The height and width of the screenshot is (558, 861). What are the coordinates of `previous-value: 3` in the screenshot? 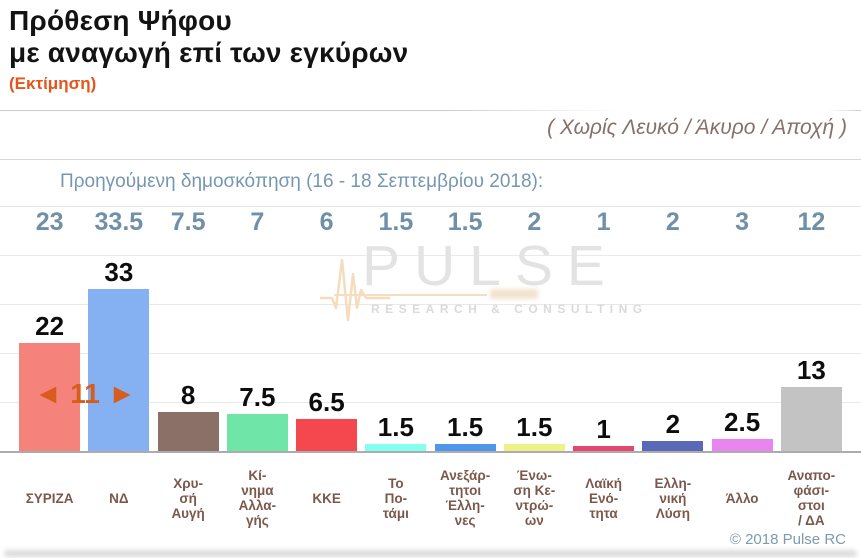 It's located at (742, 222).